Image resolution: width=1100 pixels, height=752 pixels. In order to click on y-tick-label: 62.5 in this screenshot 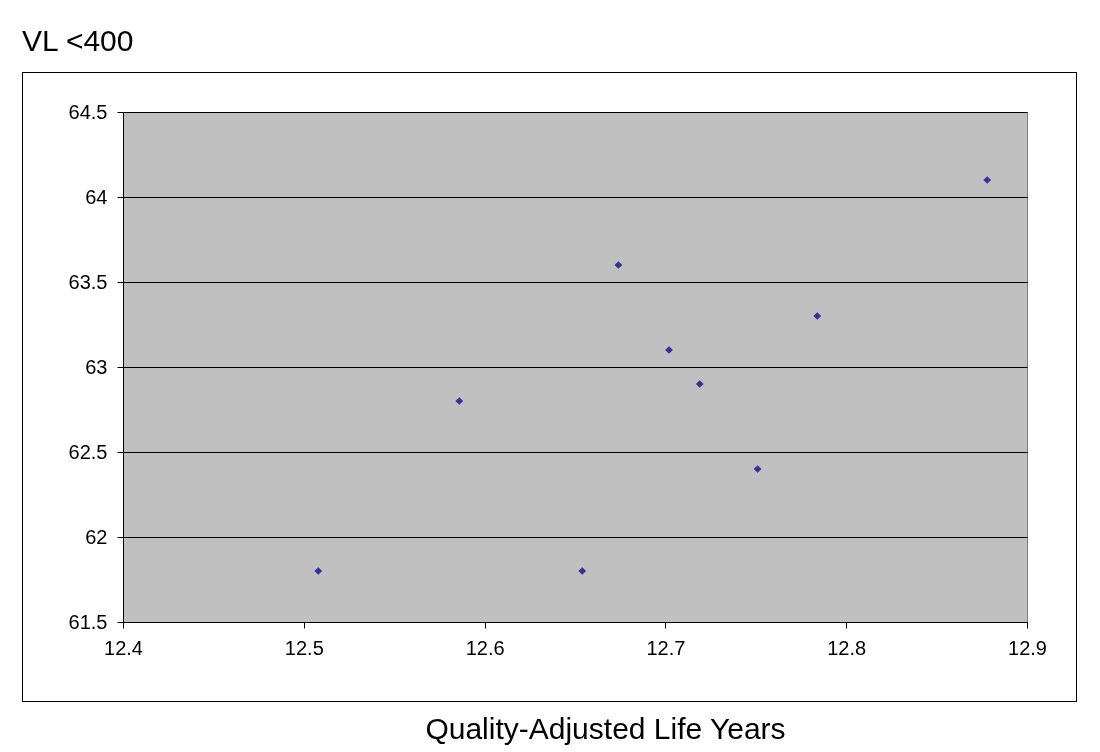, I will do `click(88, 451)`.